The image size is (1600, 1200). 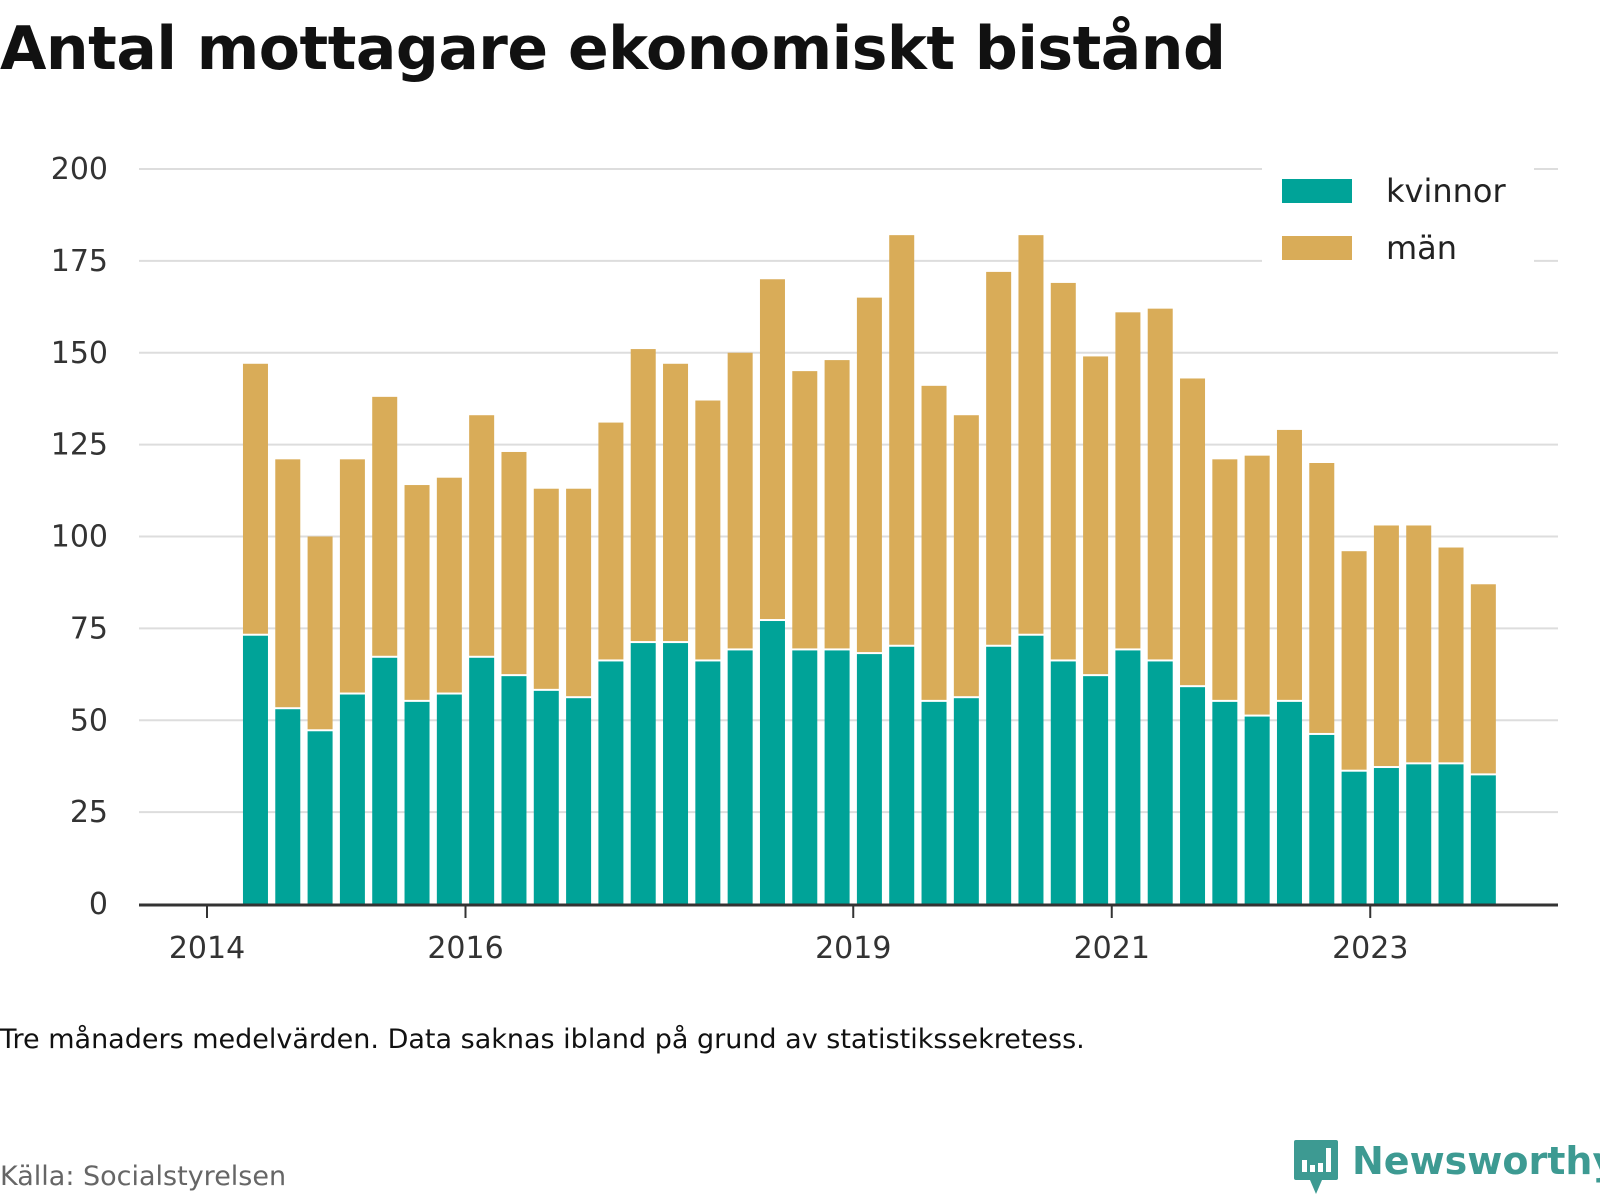 I want to click on y-tick-label: 25, so click(x=89, y=812).